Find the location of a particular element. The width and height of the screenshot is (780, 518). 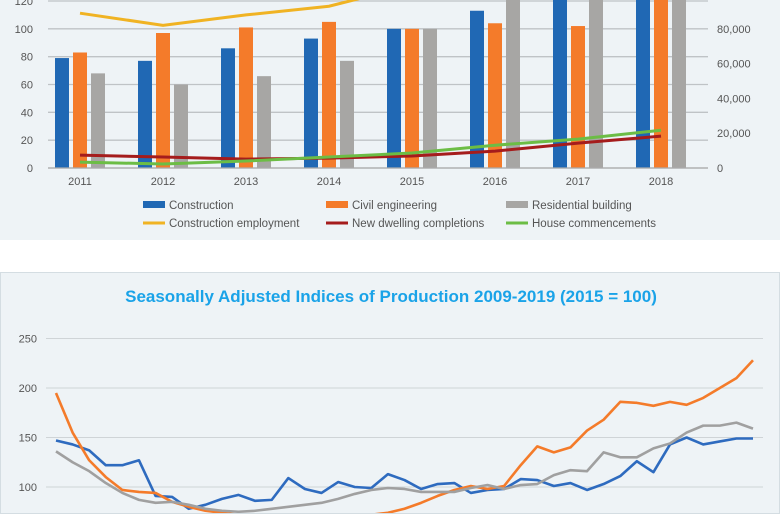

legend-label: Civil engineering is located at coordinates (394, 206).